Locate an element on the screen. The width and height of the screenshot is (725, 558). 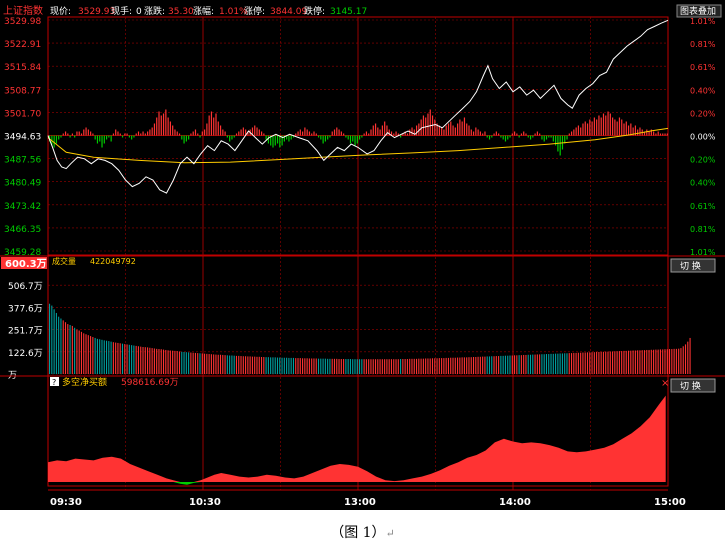
index-name-box is located at coordinates (24, 10).